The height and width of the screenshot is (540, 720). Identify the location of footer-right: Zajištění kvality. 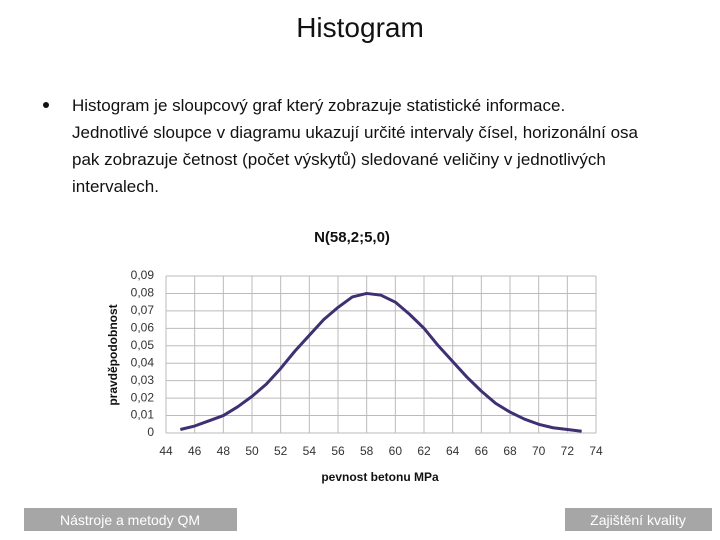
(638, 520).